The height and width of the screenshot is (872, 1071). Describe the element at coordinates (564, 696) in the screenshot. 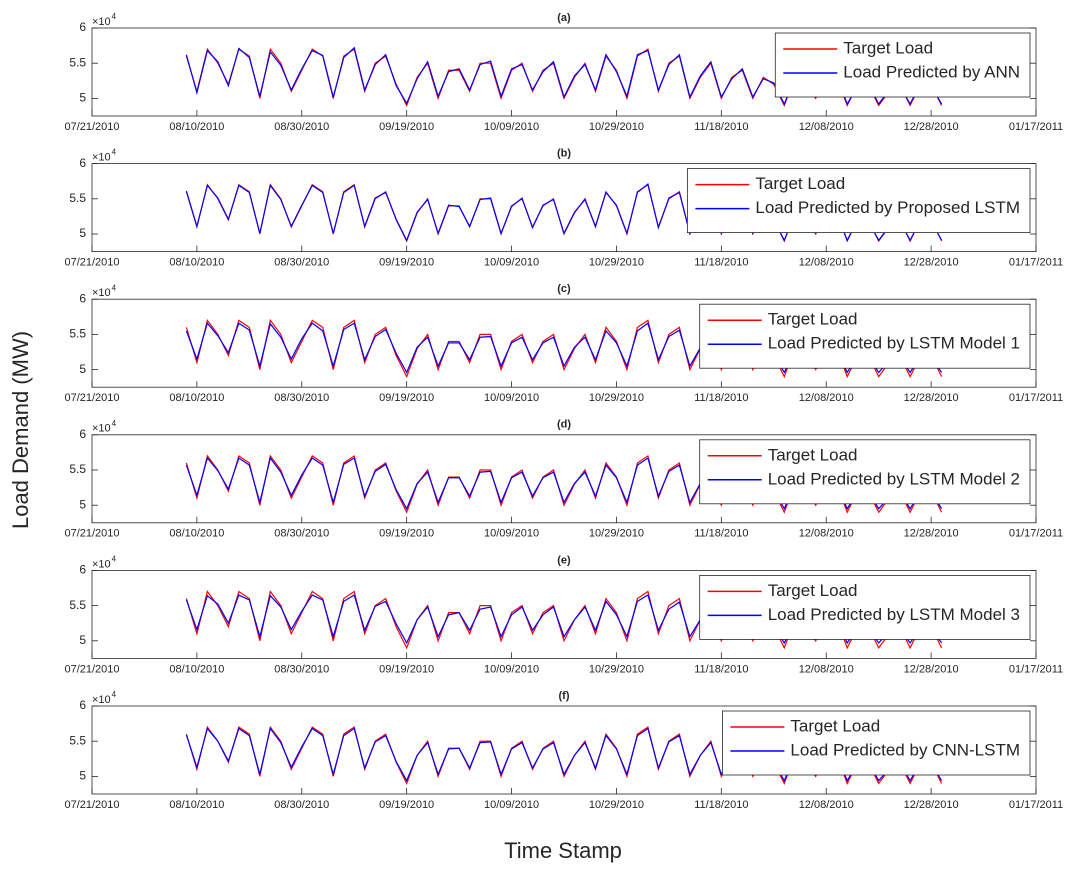

I see `subplot-title: (f)` at that location.